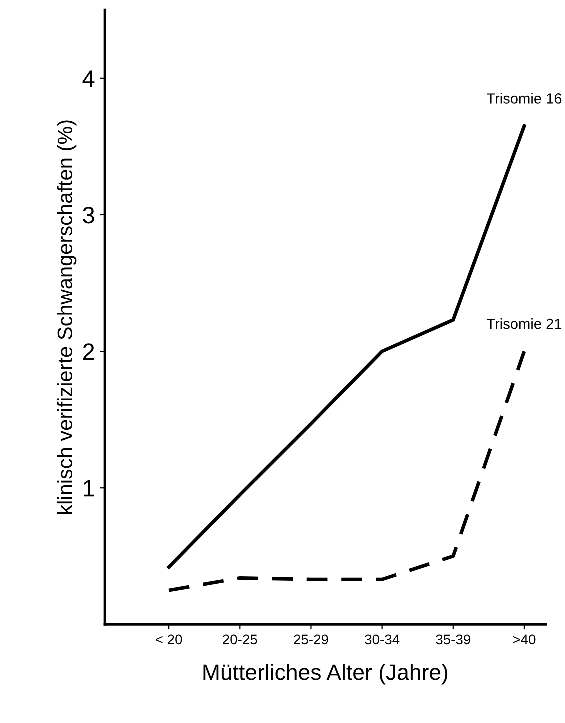 The height and width of the screenshot is (723, 565). Describe the element at coordinates (240, 639) in the screenshot. I see `x-tick-label: 20-25` at that location.